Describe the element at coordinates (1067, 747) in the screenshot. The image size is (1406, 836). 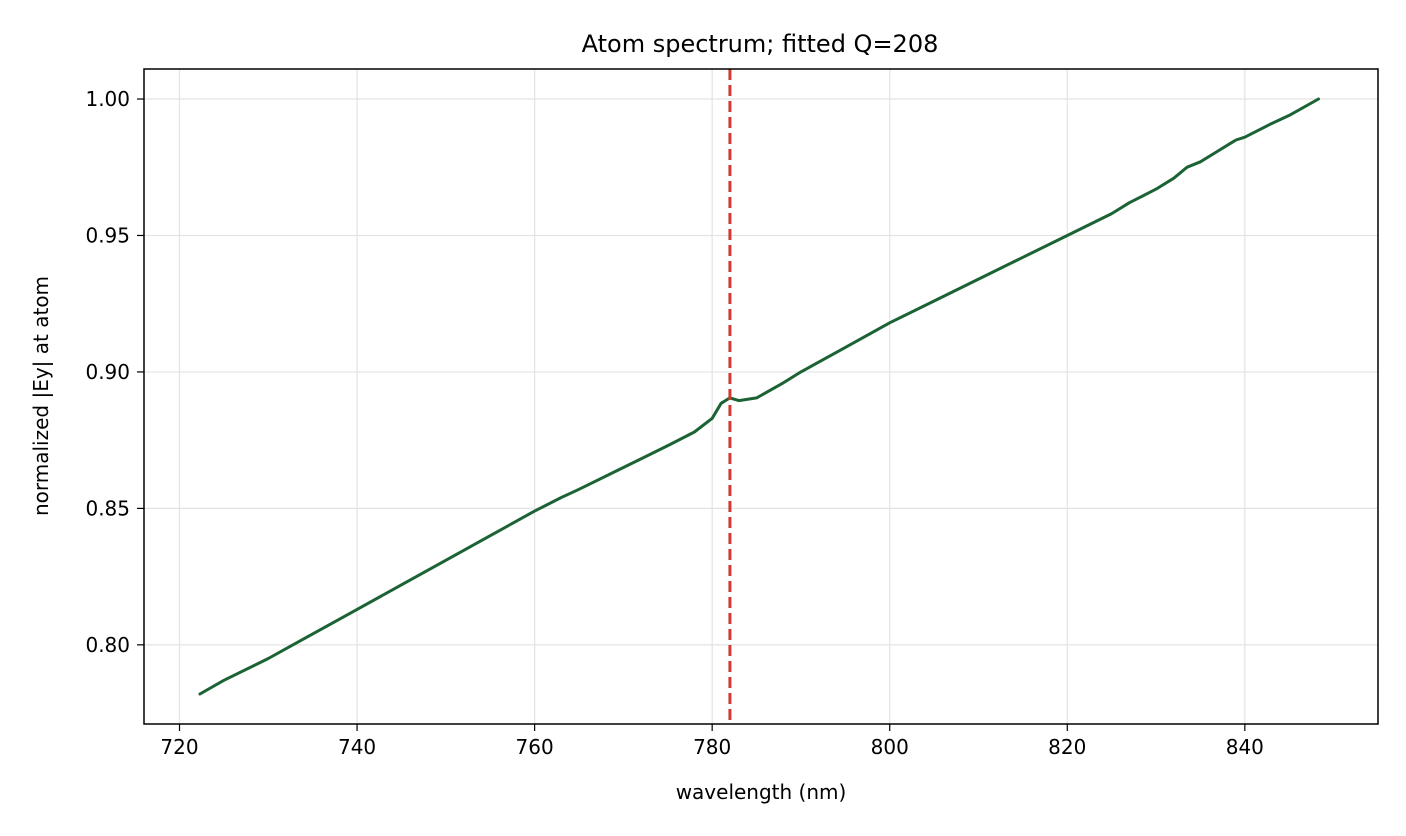
I see `x-tick-label: 820` at that location.